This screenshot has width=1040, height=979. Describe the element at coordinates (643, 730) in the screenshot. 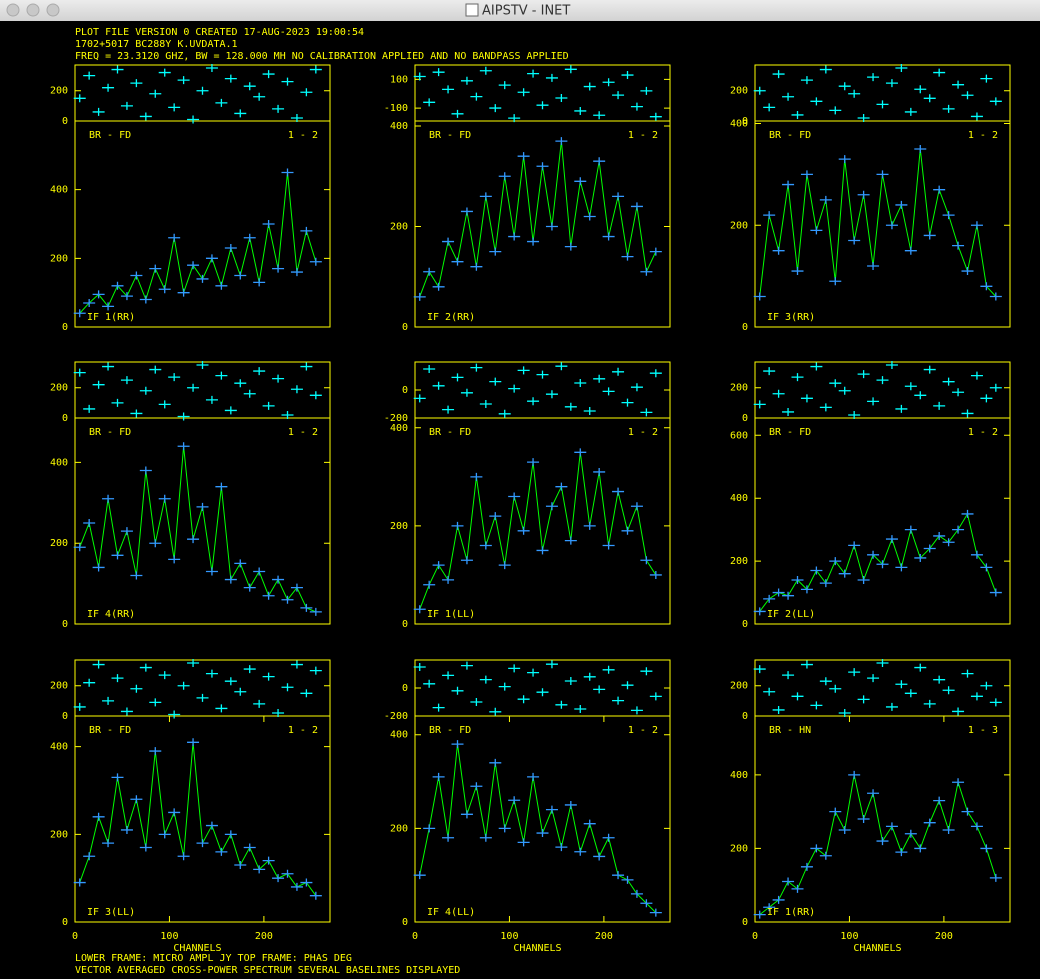

I see `antenna-label: 1 - 2` at that location.